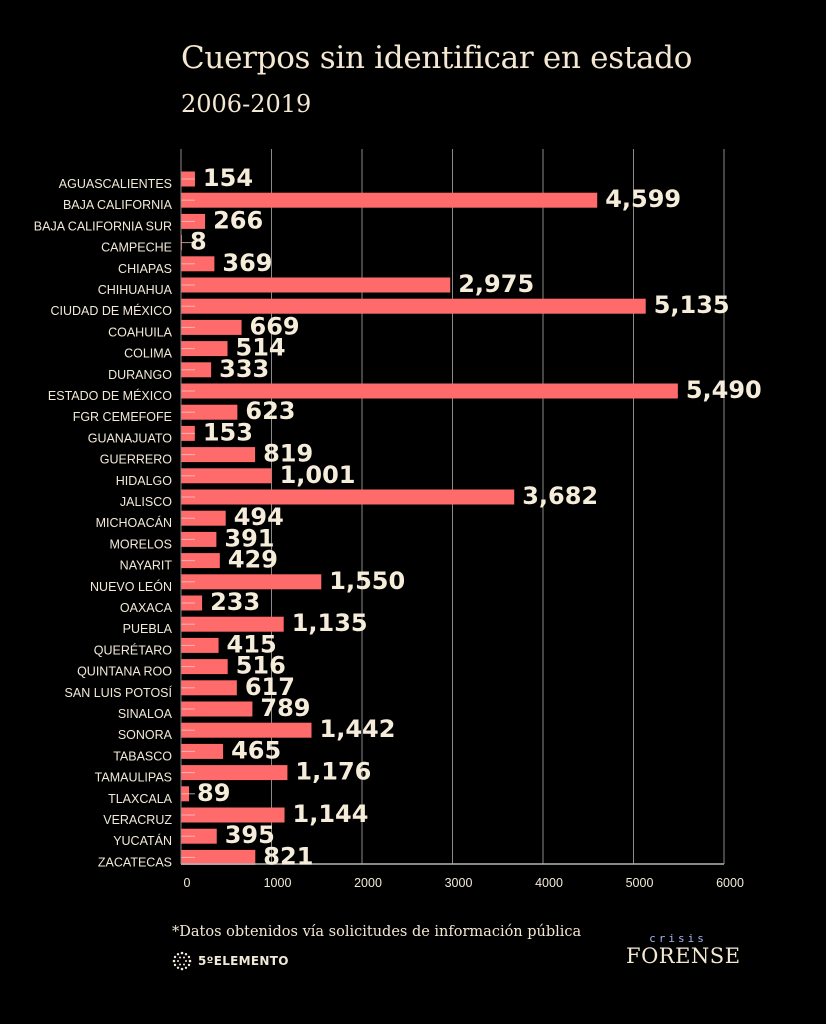 The height and width of the screenshot is (1024, 826). Describe the element at coordinates (140, 799) in the screenshot. I see `category-label: TLAXCALA` at that location.